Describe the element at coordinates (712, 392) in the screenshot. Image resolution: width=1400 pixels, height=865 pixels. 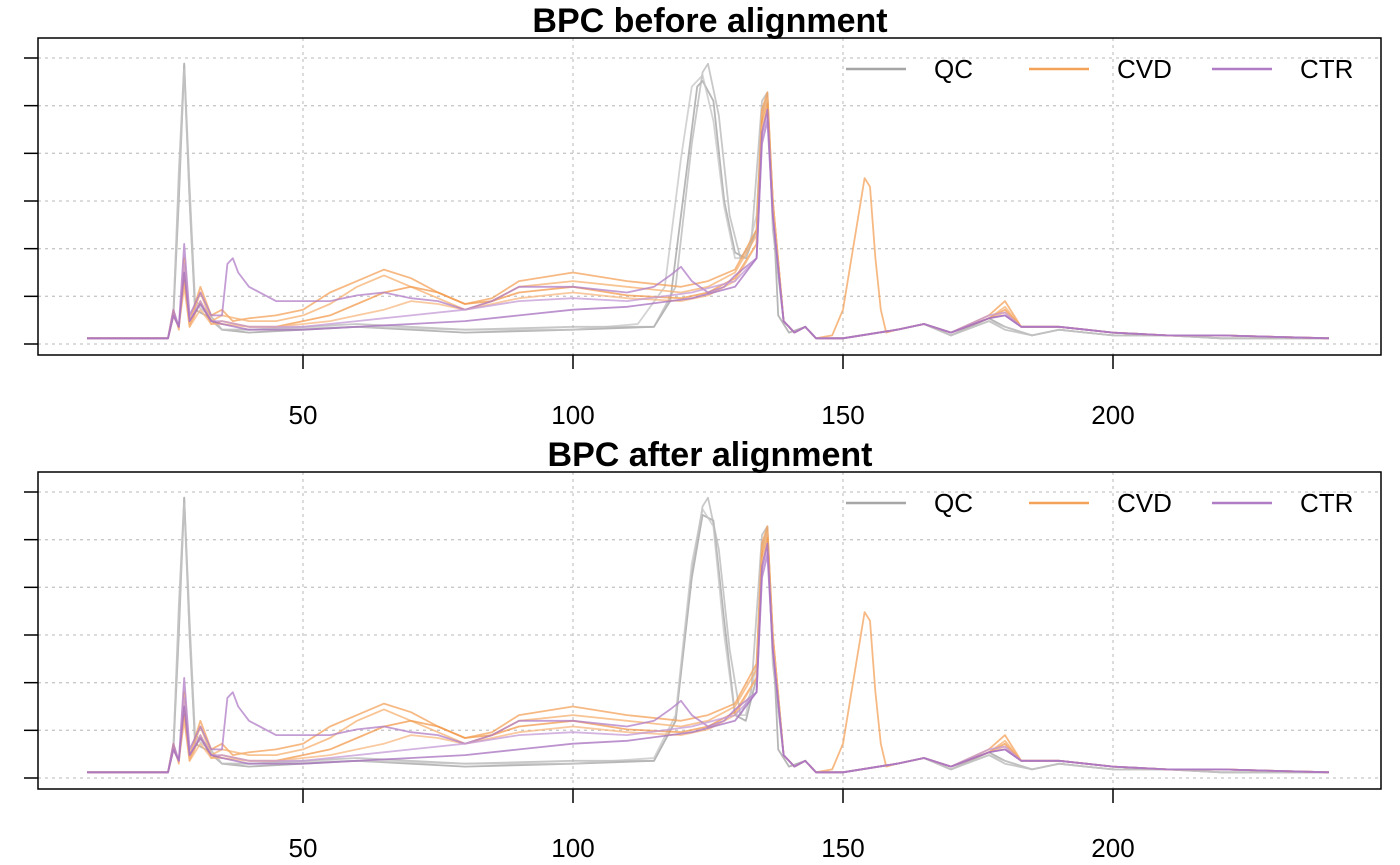
I see `x-ticks-before: 50 100 150 200` at that location.